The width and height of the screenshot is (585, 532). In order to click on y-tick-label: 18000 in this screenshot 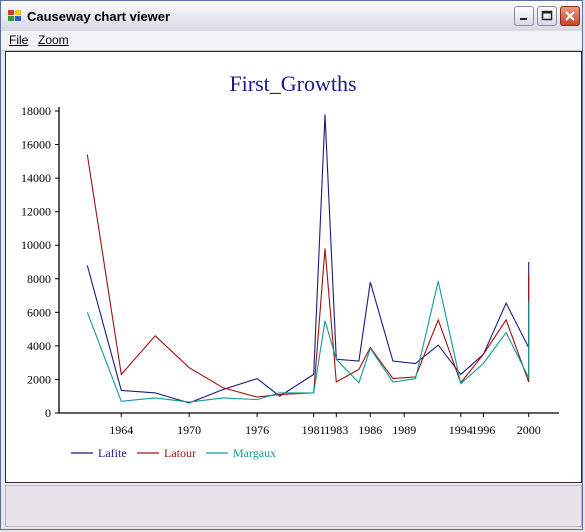, I will do `click(36, 111)`.